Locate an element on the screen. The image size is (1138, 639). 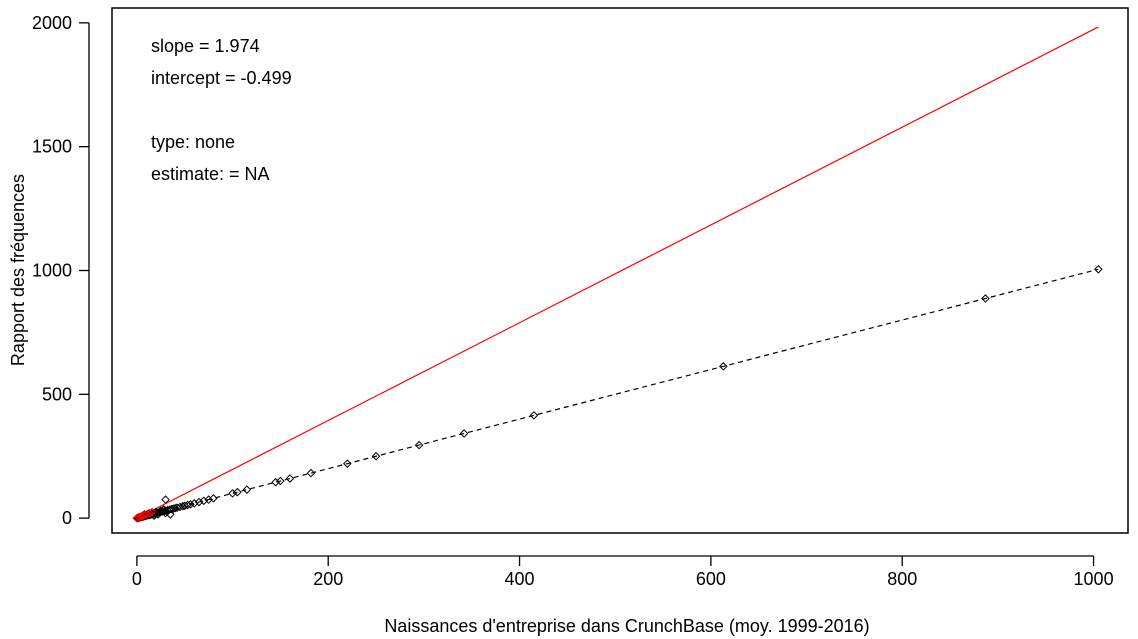
x-tick-label: 0 is located at coordinates (137, 579).